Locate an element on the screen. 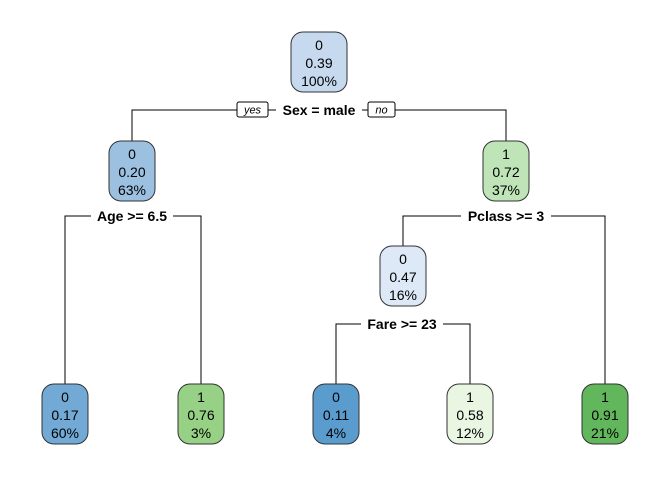 The image size is (672, 480). no-label: no is located at coordinates (381, 111).